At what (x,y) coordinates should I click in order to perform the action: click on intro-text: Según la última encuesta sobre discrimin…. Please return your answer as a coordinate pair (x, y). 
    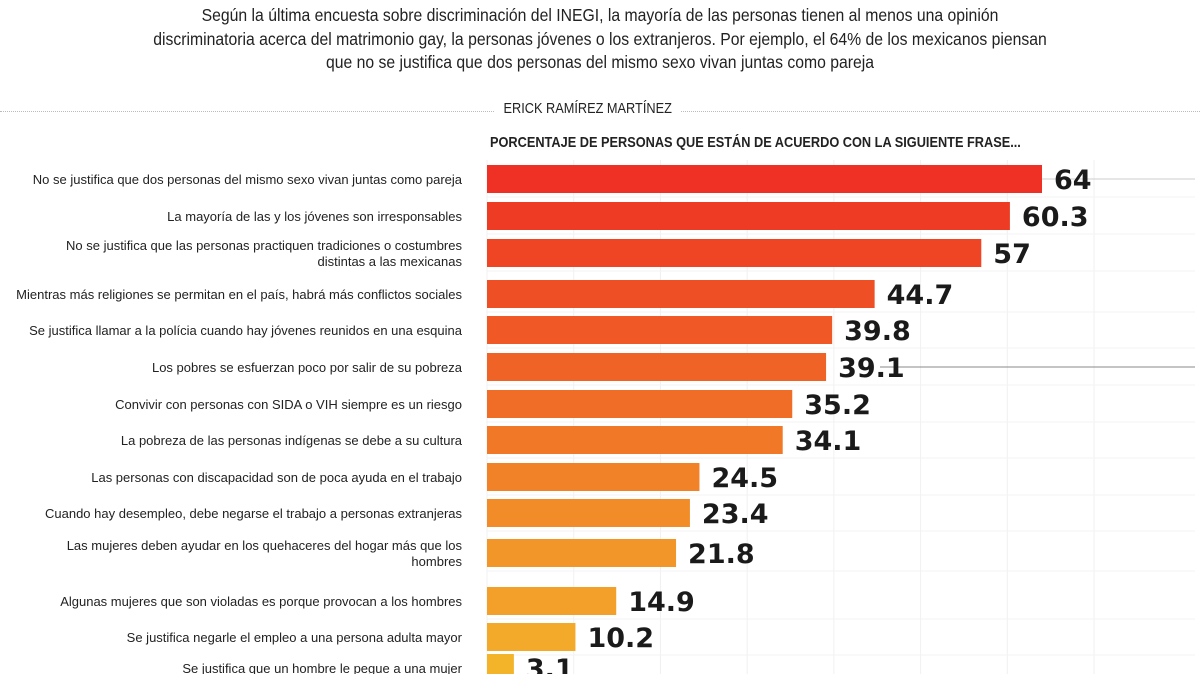
    Looking at the image, I should click on (600, 38).